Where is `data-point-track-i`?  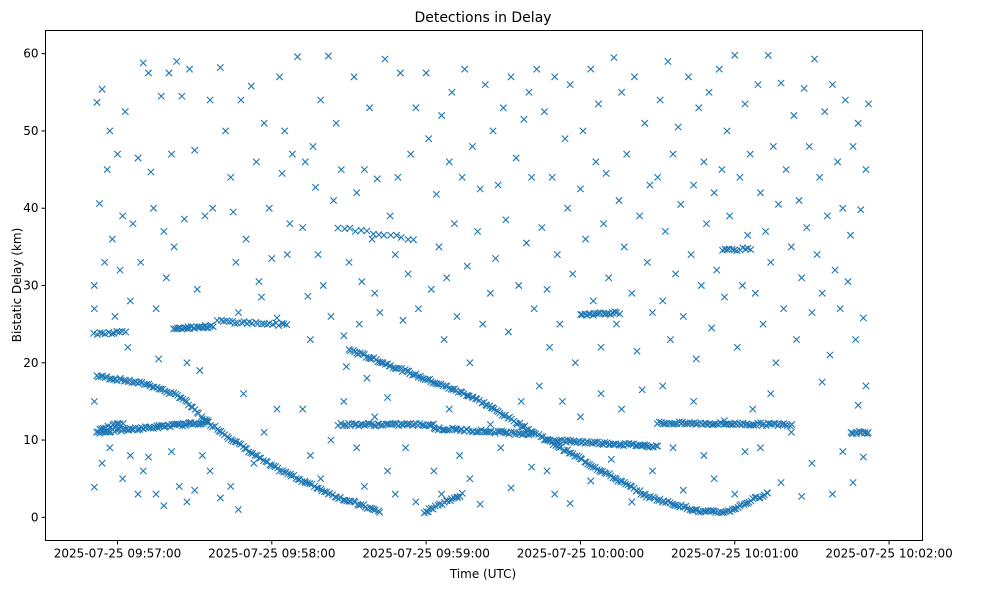 data-point-track-i is located at coordinates (620, 314).